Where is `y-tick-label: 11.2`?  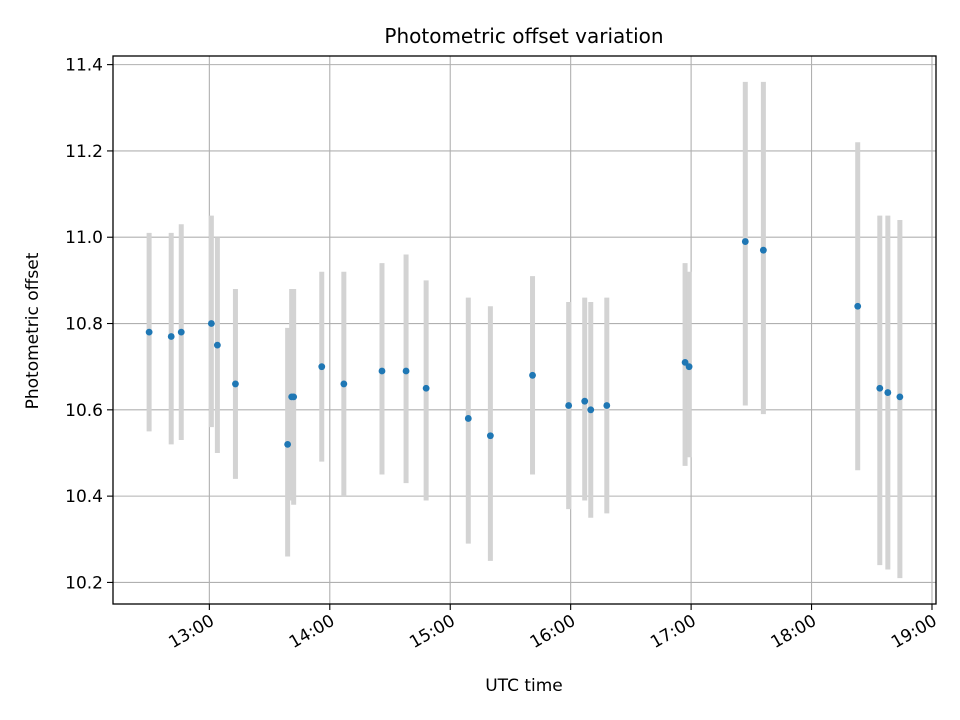
y-tick-label: 11.2 is located at coordinates (84, 152).